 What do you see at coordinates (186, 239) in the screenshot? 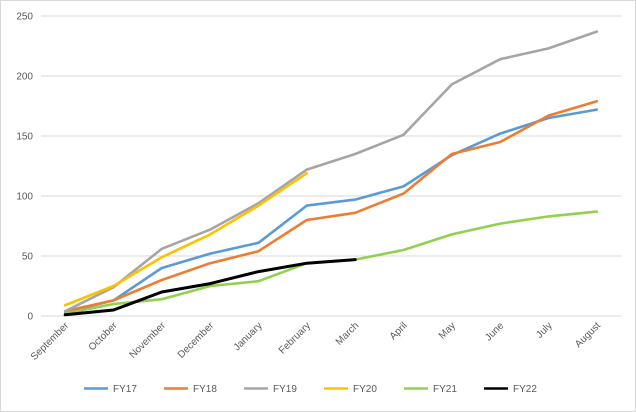
I see `series-line-fy20` at bounding box center [186, 239].